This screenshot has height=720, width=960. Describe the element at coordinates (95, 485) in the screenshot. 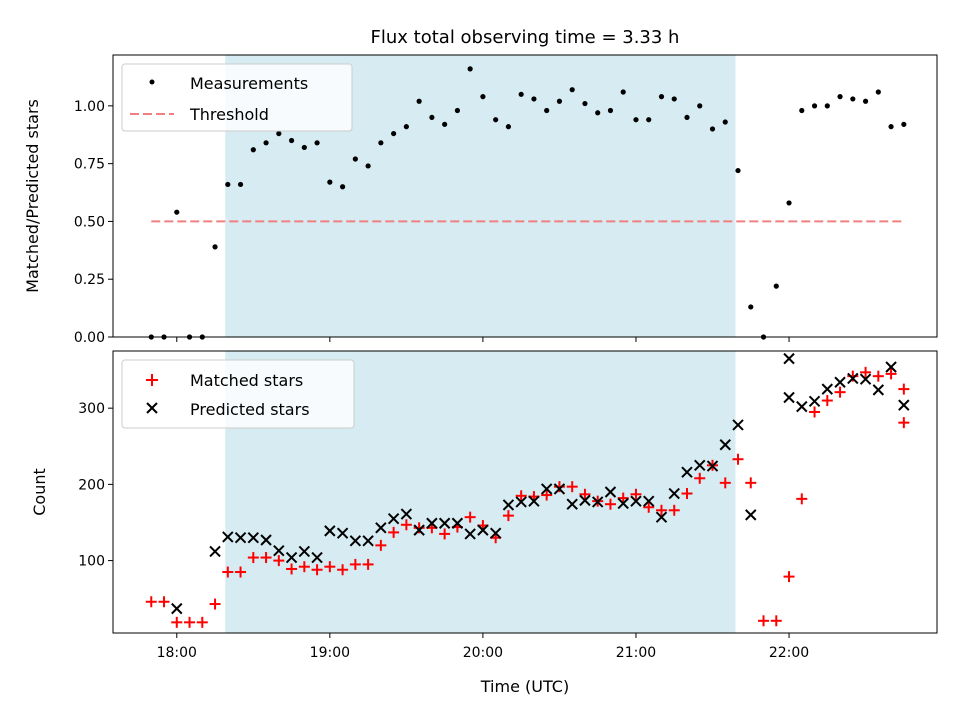

I see `bottom-panel-y-ticks: 100 200 300` at that location.